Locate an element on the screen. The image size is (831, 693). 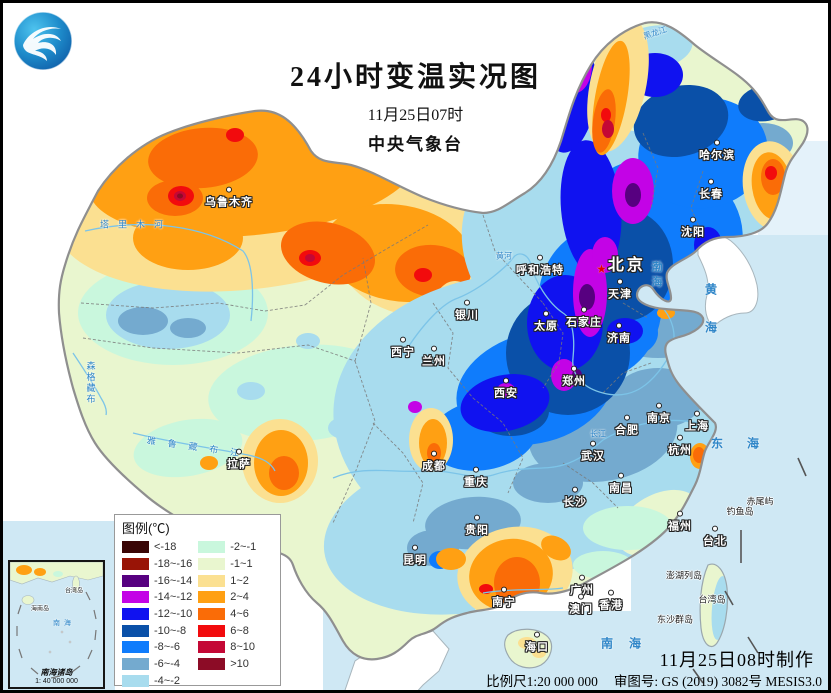
legend-item: -6~-4 is located at coordinates (157, 664).